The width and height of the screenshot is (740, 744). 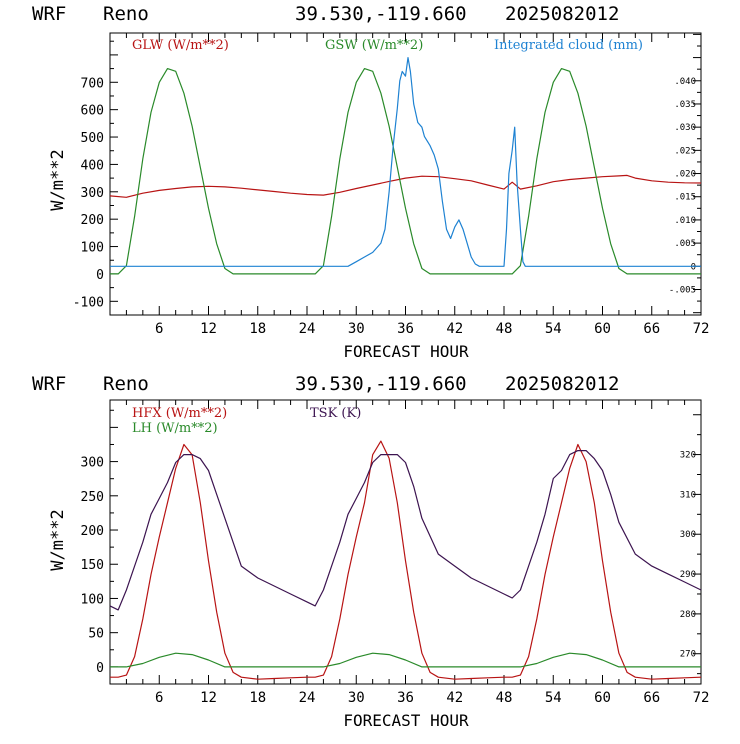 What do you see at coordinates (406, 720) in the screenshot?
I see `panel2-xlabel: FORECAST HOUR` at bounding box center [406, 720].